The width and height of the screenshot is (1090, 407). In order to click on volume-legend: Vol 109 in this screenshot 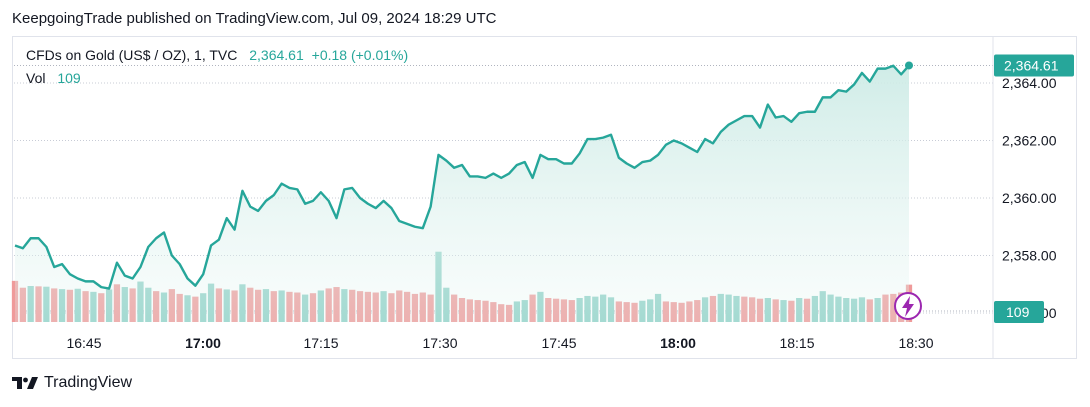, I will do `click(53, 78)`.